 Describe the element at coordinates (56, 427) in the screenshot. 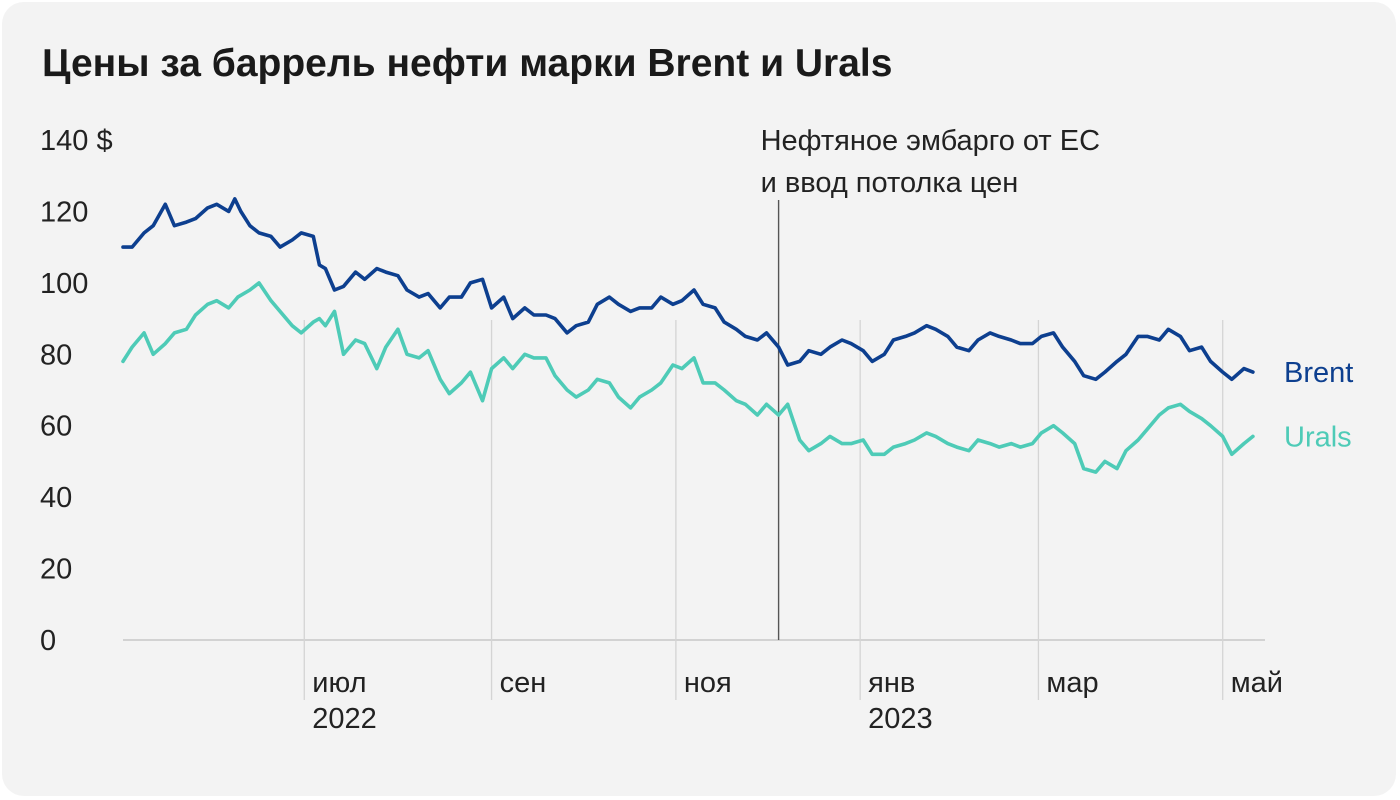

I see `y-tick-label: 60` at that location.